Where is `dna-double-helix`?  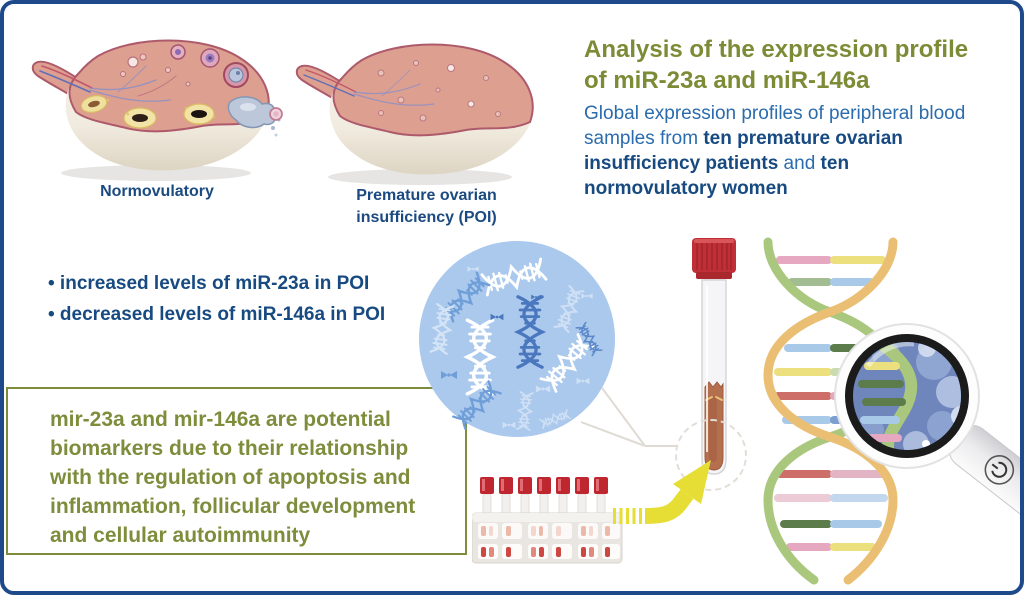 dna-double-helix is located at coordinates (891, 411).